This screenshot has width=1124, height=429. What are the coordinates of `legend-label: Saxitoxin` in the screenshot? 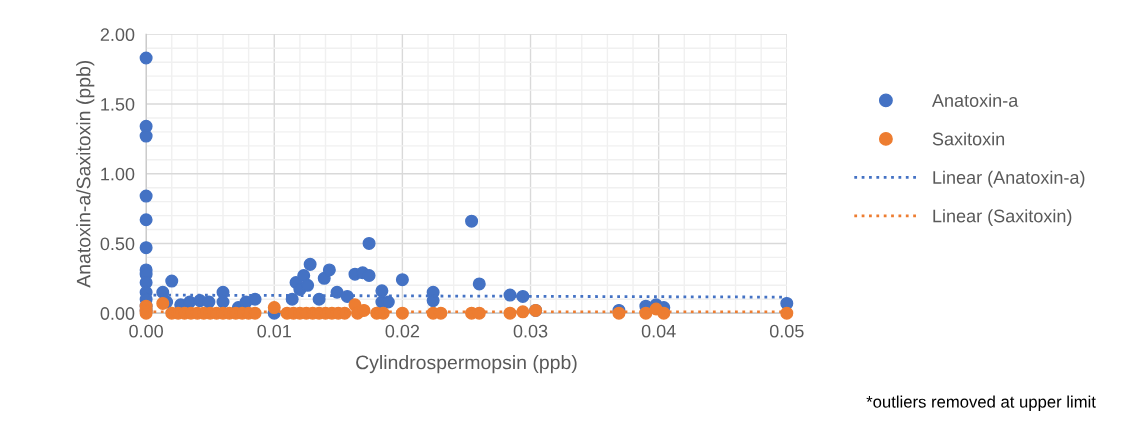 It's located at (968, 139).